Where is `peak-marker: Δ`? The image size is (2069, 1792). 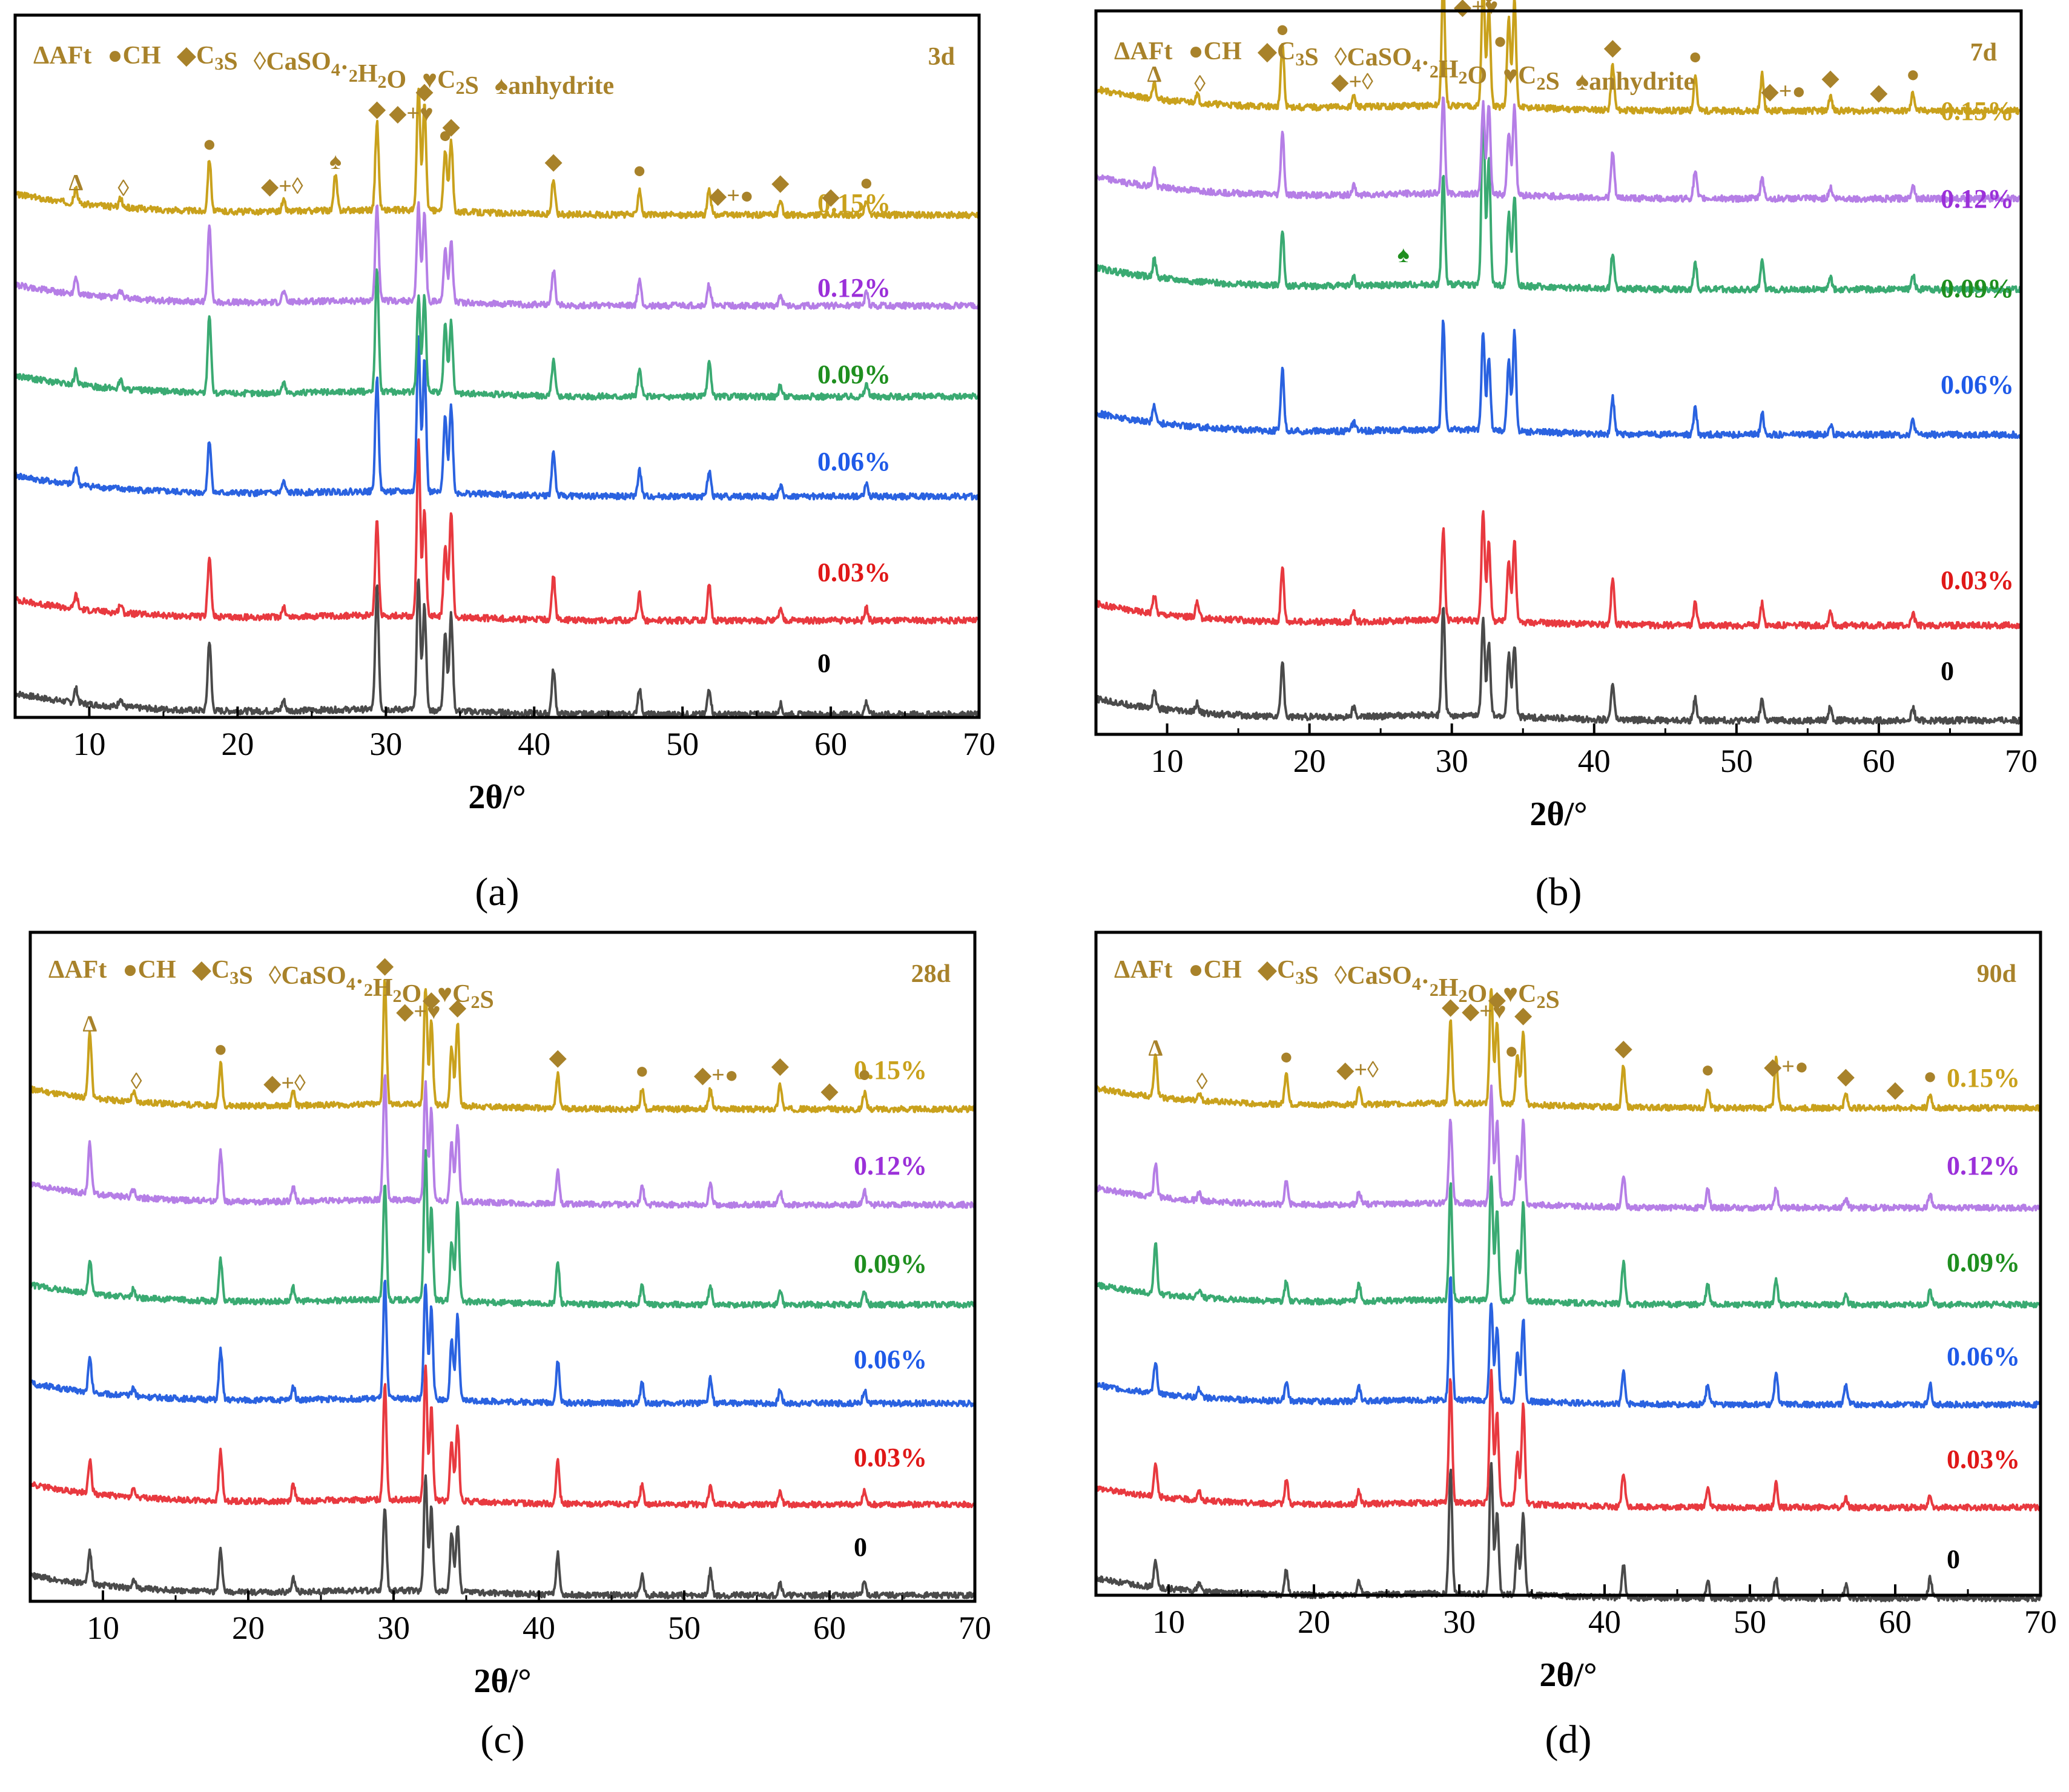 peak-marker: Δ is located at coordinates (89, 1024).